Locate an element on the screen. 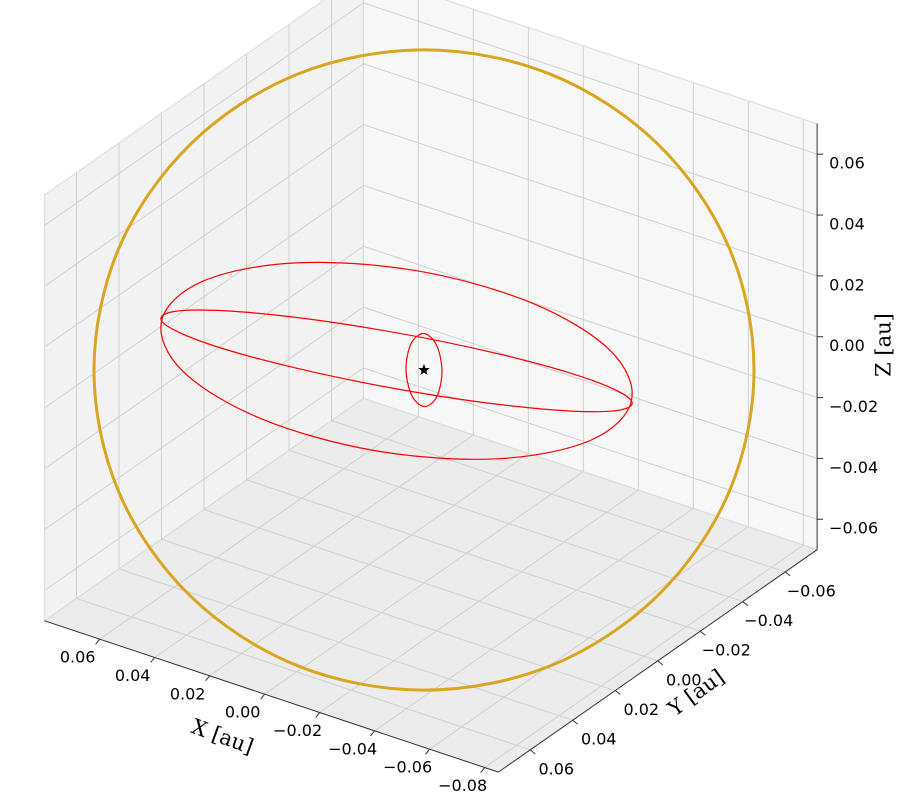 The height and width of the screenshot is (799, 900). y-tick-label: −0.02 is located at coordinates (726, 650).